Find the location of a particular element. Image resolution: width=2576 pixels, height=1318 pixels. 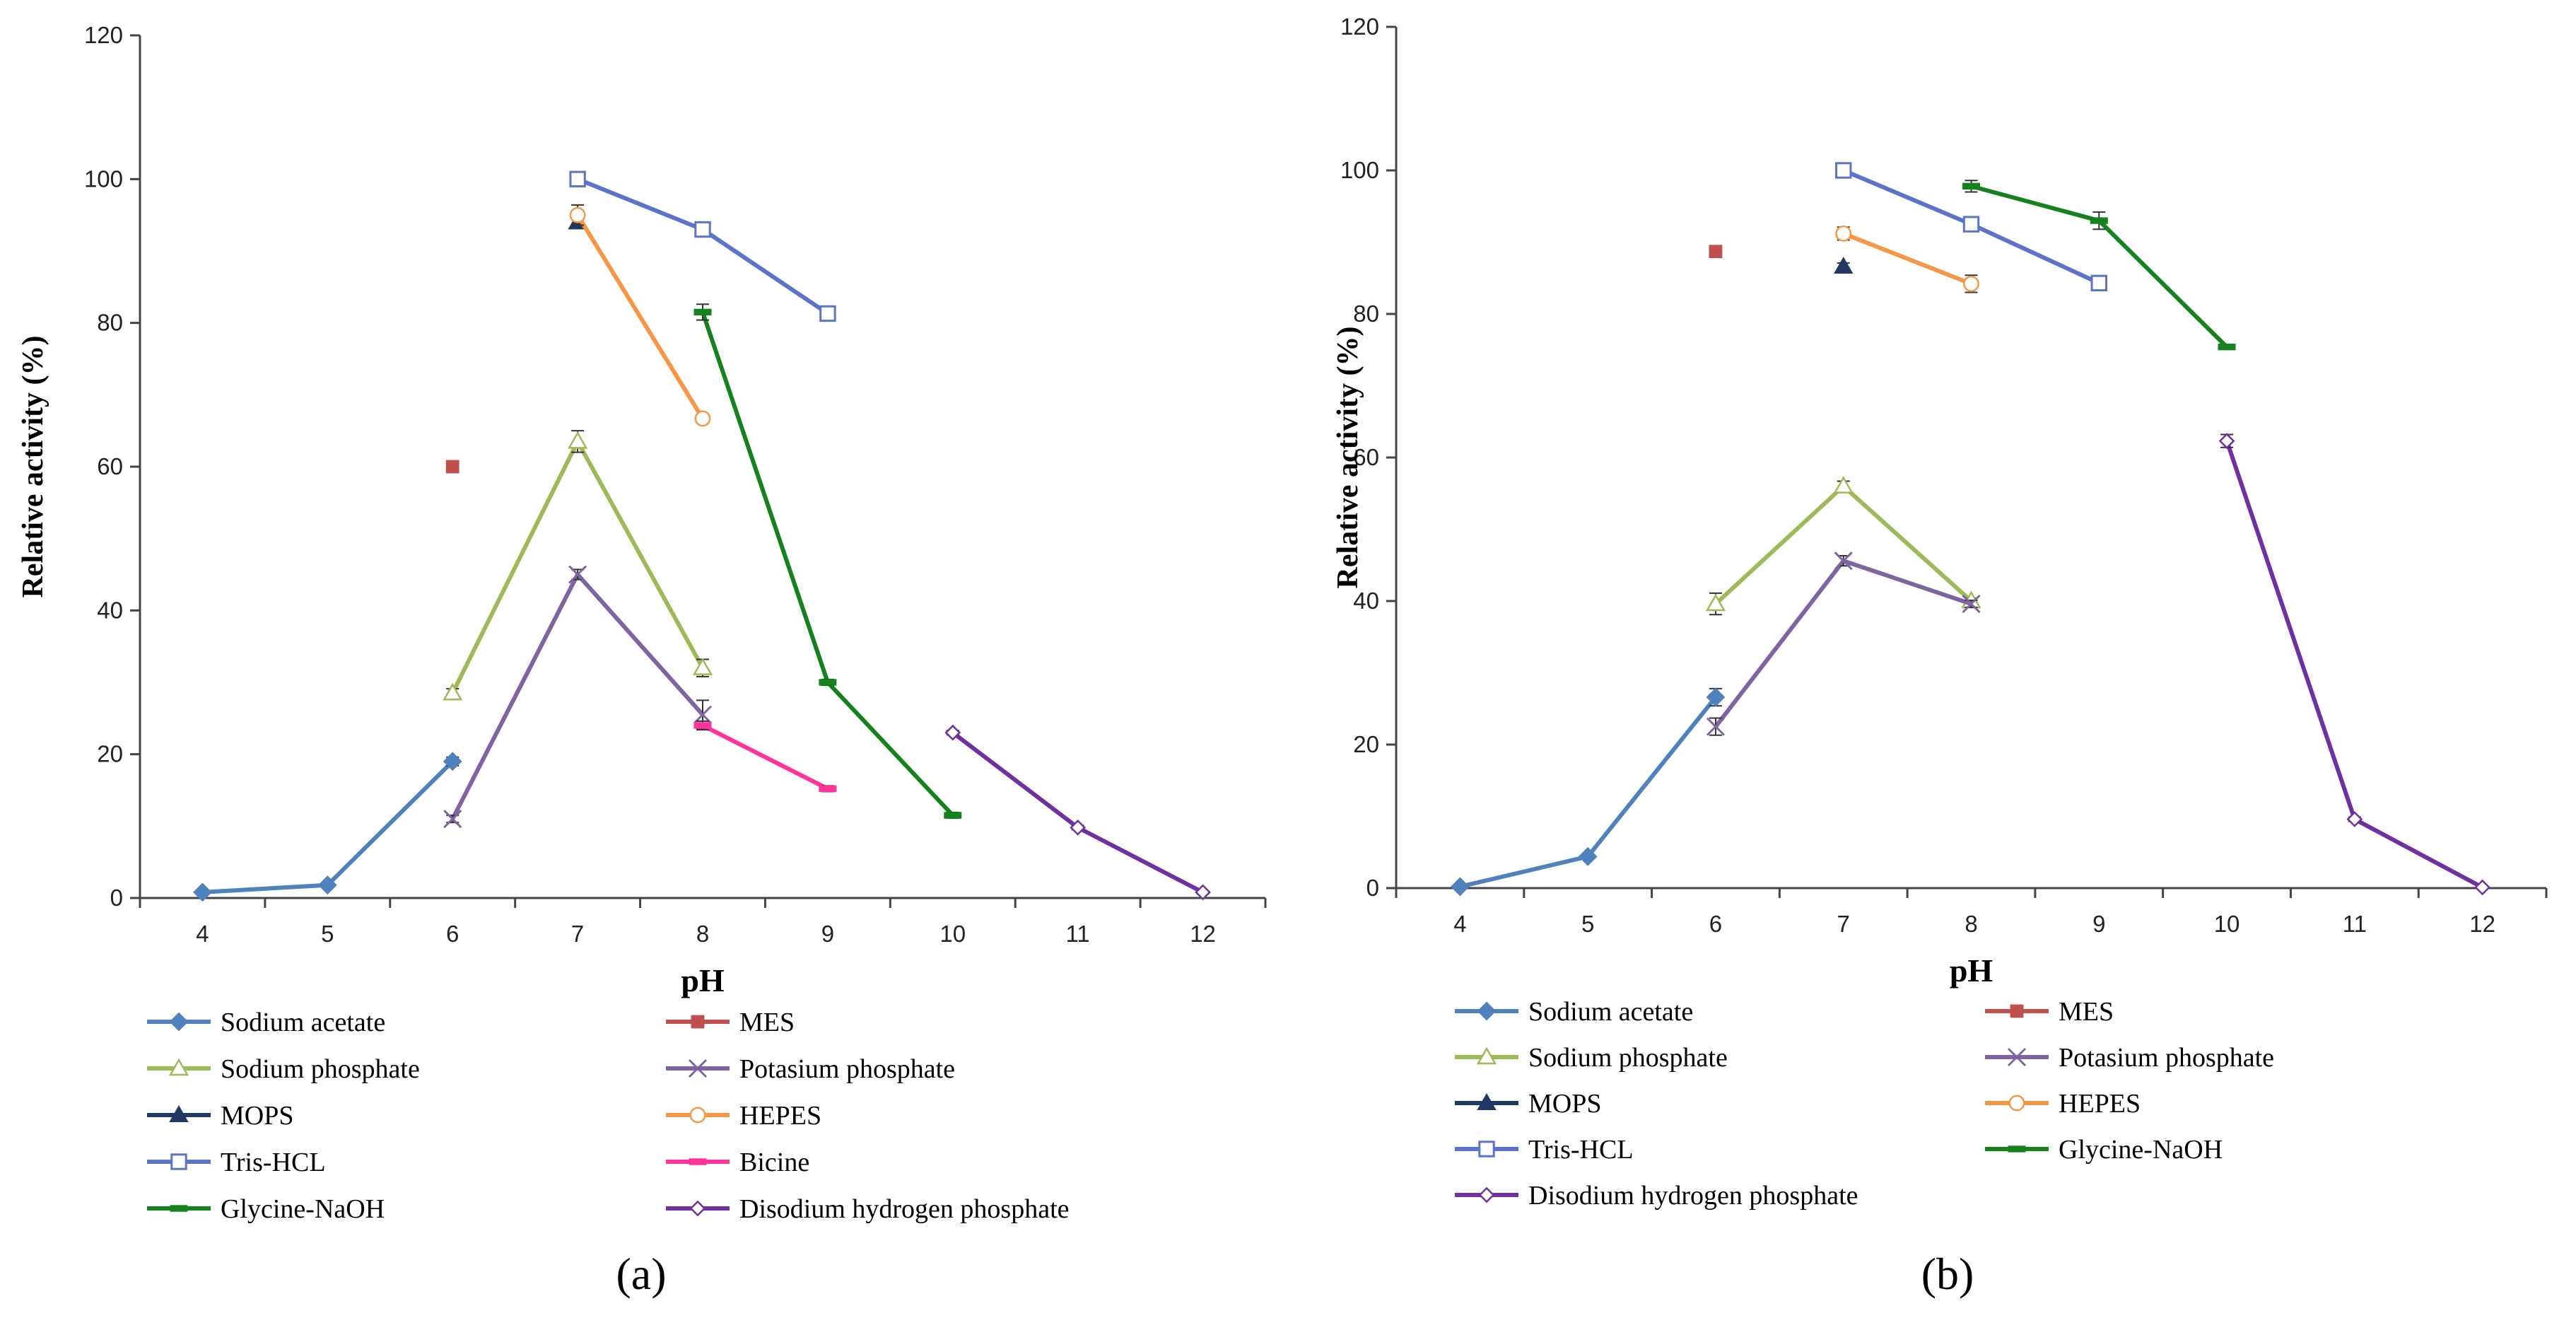

series-sodium-phosphate is located at coordinates (578, 565).